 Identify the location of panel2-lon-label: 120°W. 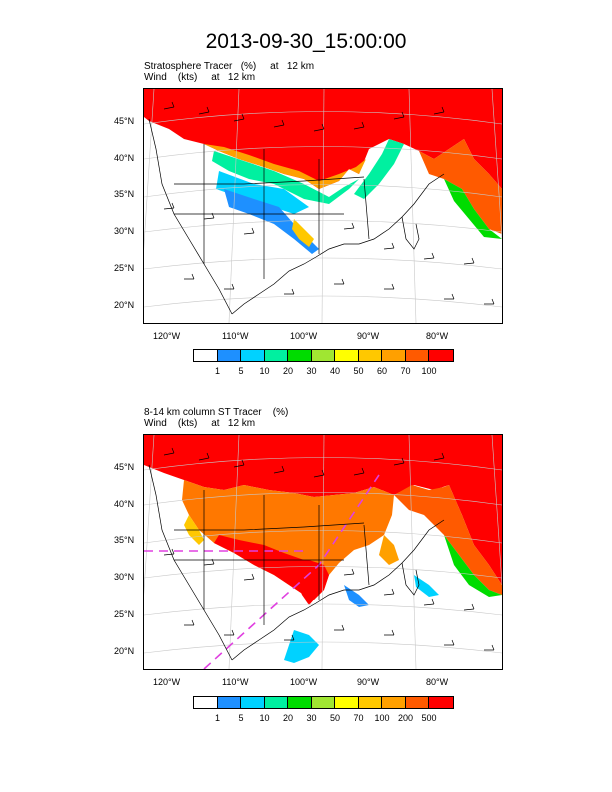
(167, 682).